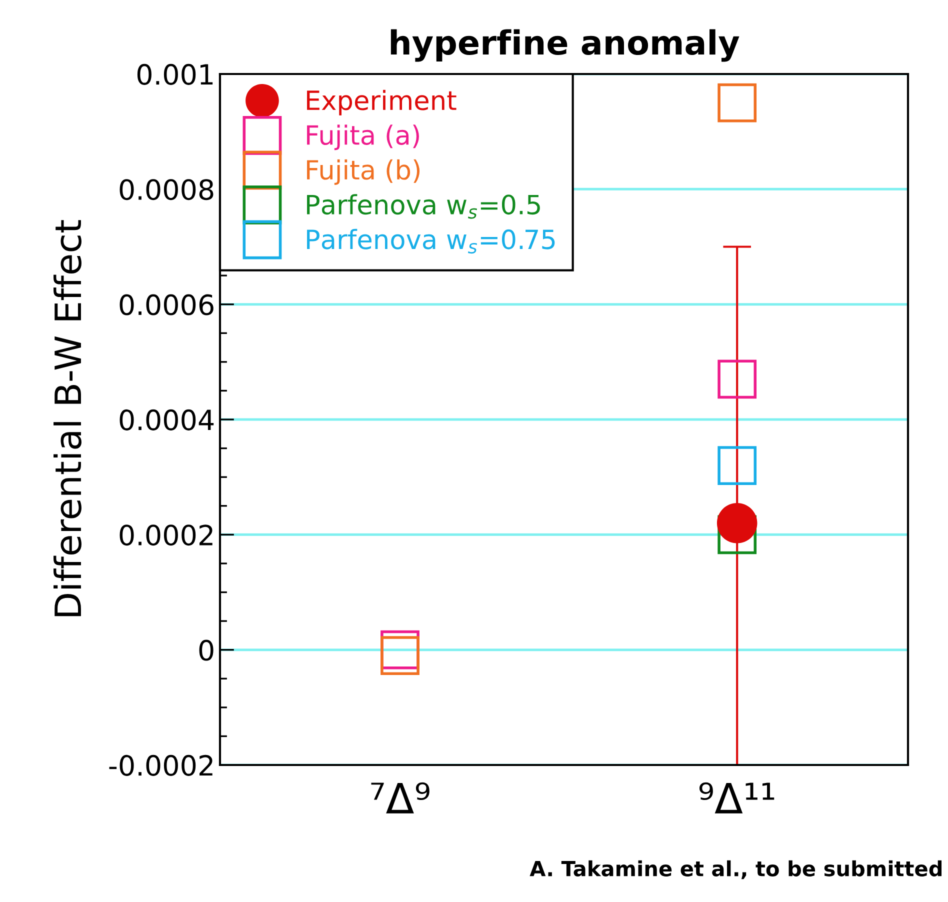  What do you see at coordinates (363, 137) in the screenshot?
I see `legend-label: Fujita (a)` at bounding box center [363, 137].